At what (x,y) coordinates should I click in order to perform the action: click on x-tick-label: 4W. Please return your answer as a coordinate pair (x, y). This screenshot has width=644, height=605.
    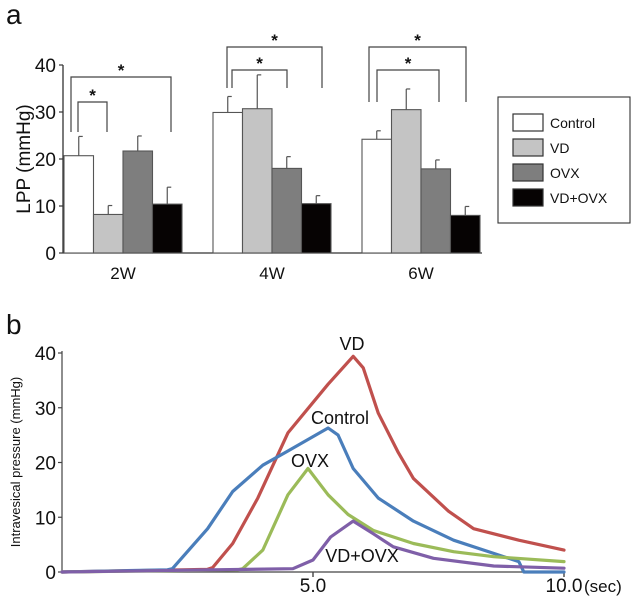
    Looking at the image, I should click on (272, 273).